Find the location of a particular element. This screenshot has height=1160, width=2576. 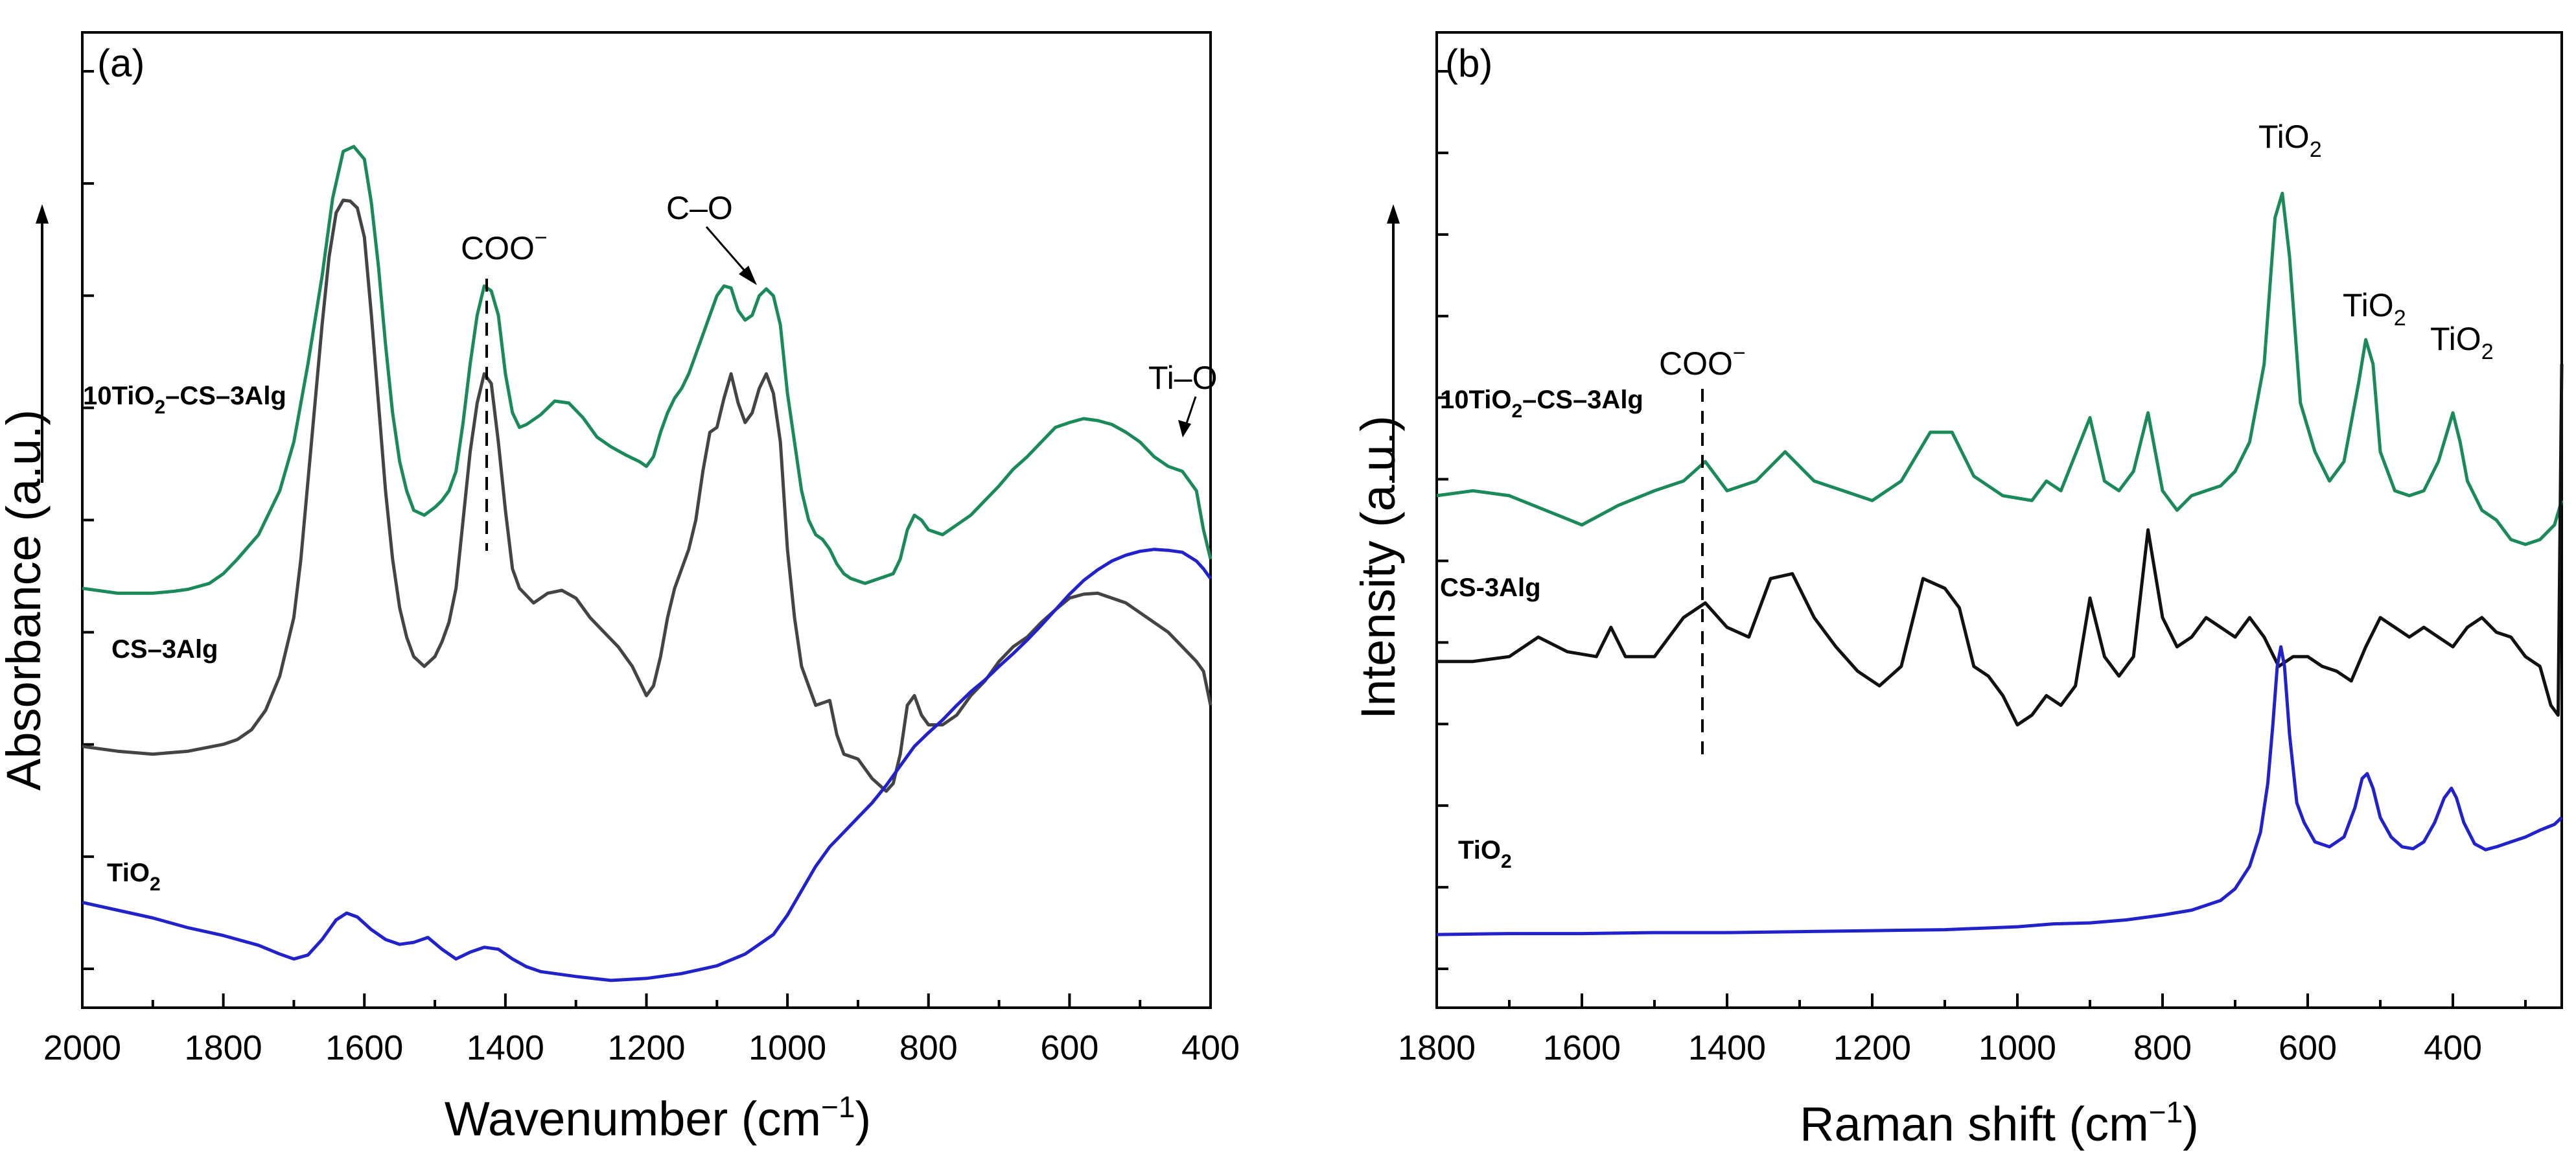

series-label-b-tio2: TiO2 is located at coordinates (1485, 854).